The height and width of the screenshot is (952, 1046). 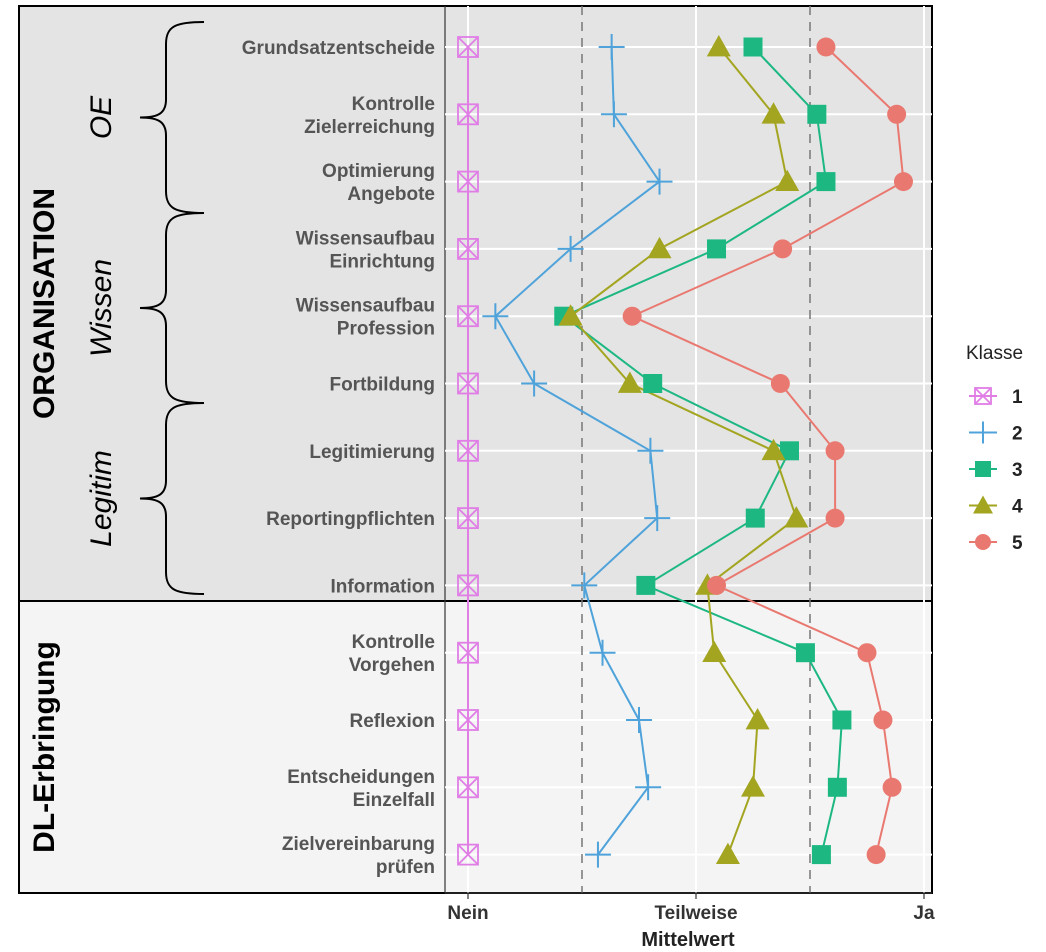 What do you see at coordinates (996, 543) in the screenshot?
I see `legend-item-5: 5` at bounding box center [996, 543].